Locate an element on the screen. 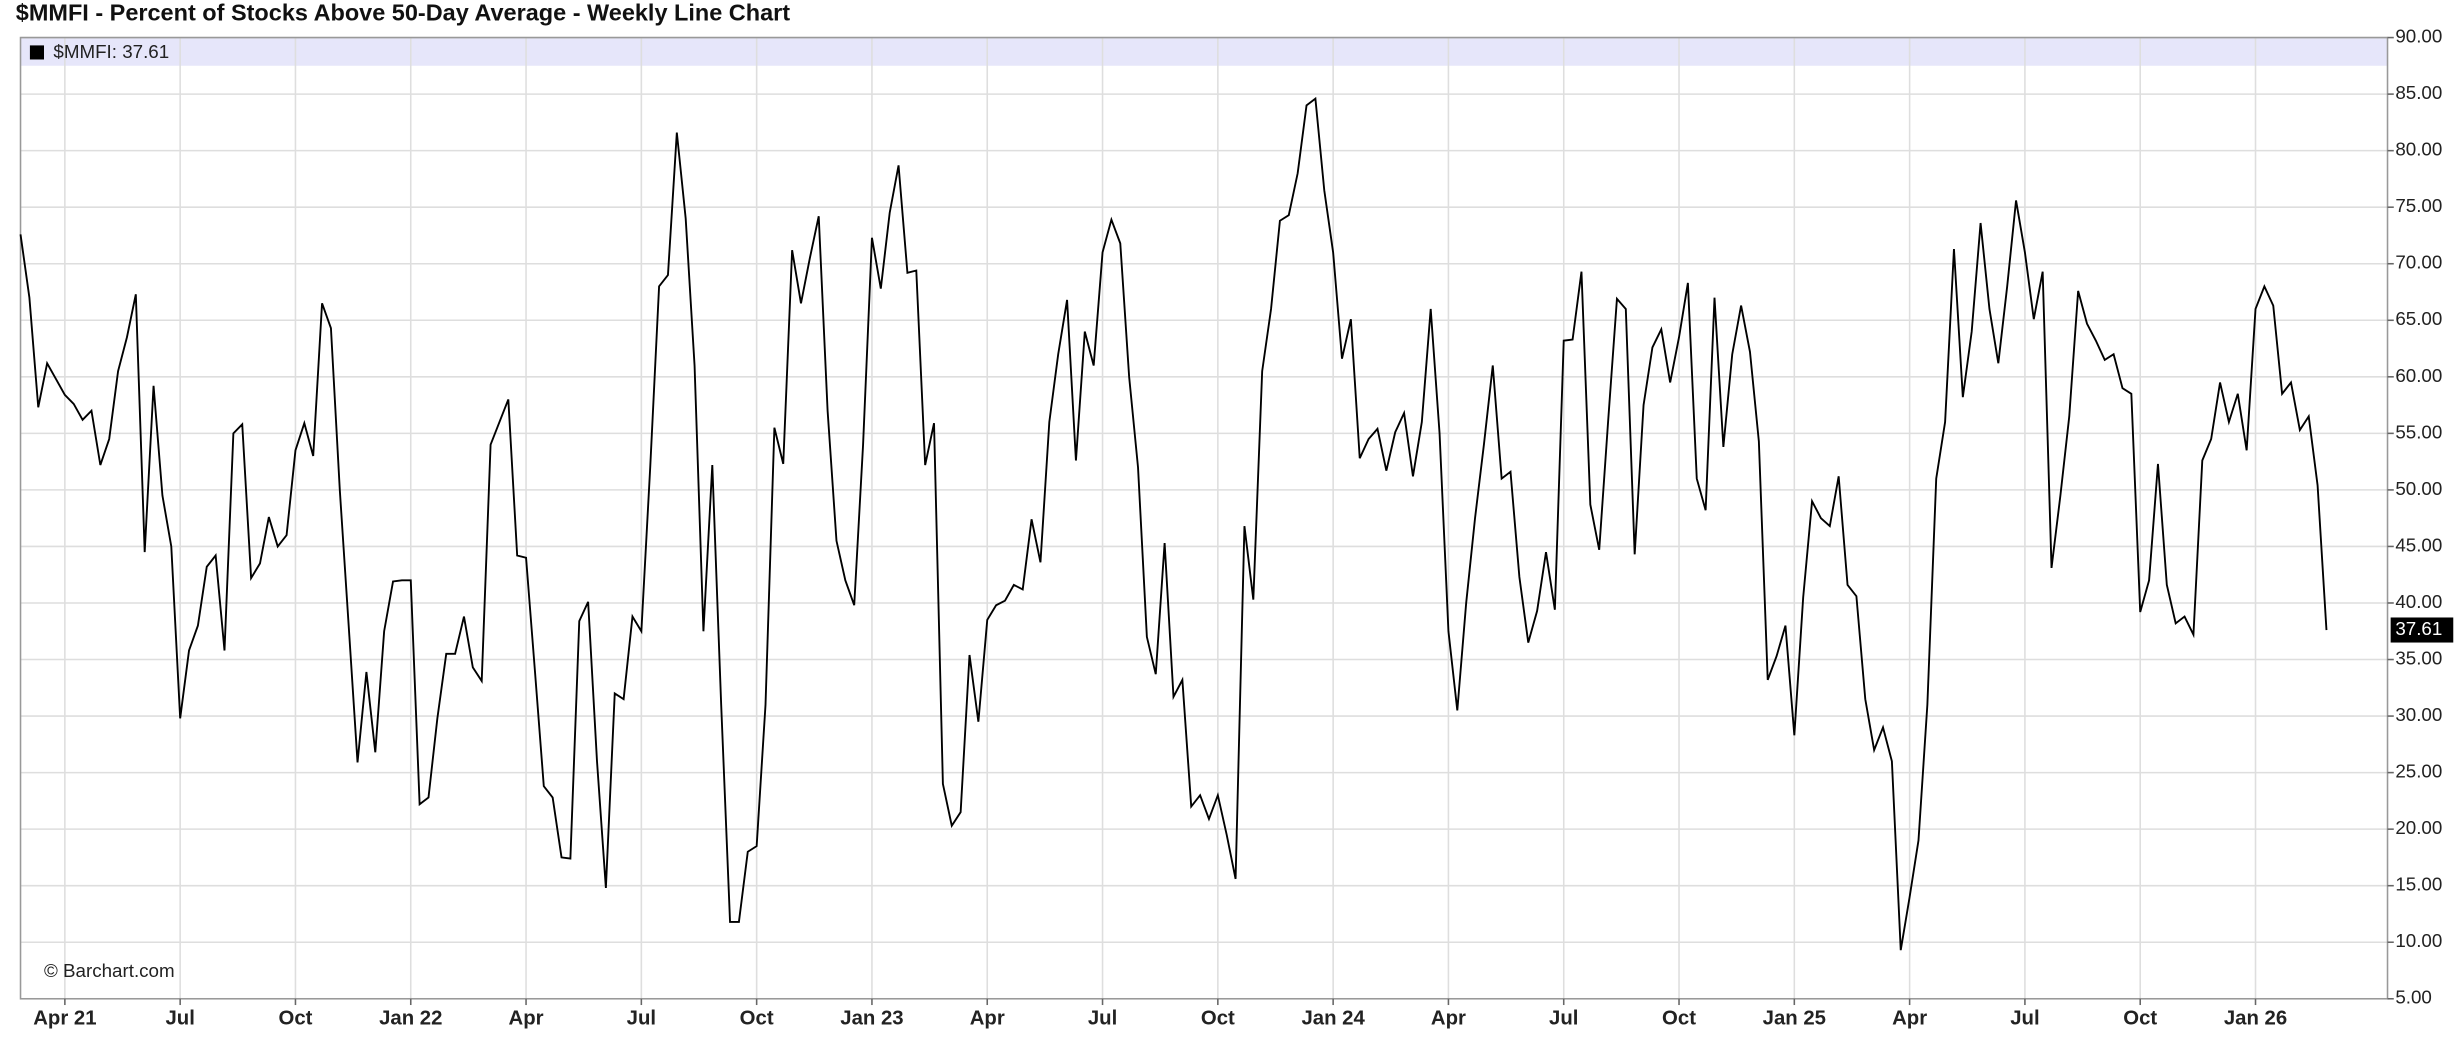  y-tick-label: 70.00 is located at coordinates (2418, 262).